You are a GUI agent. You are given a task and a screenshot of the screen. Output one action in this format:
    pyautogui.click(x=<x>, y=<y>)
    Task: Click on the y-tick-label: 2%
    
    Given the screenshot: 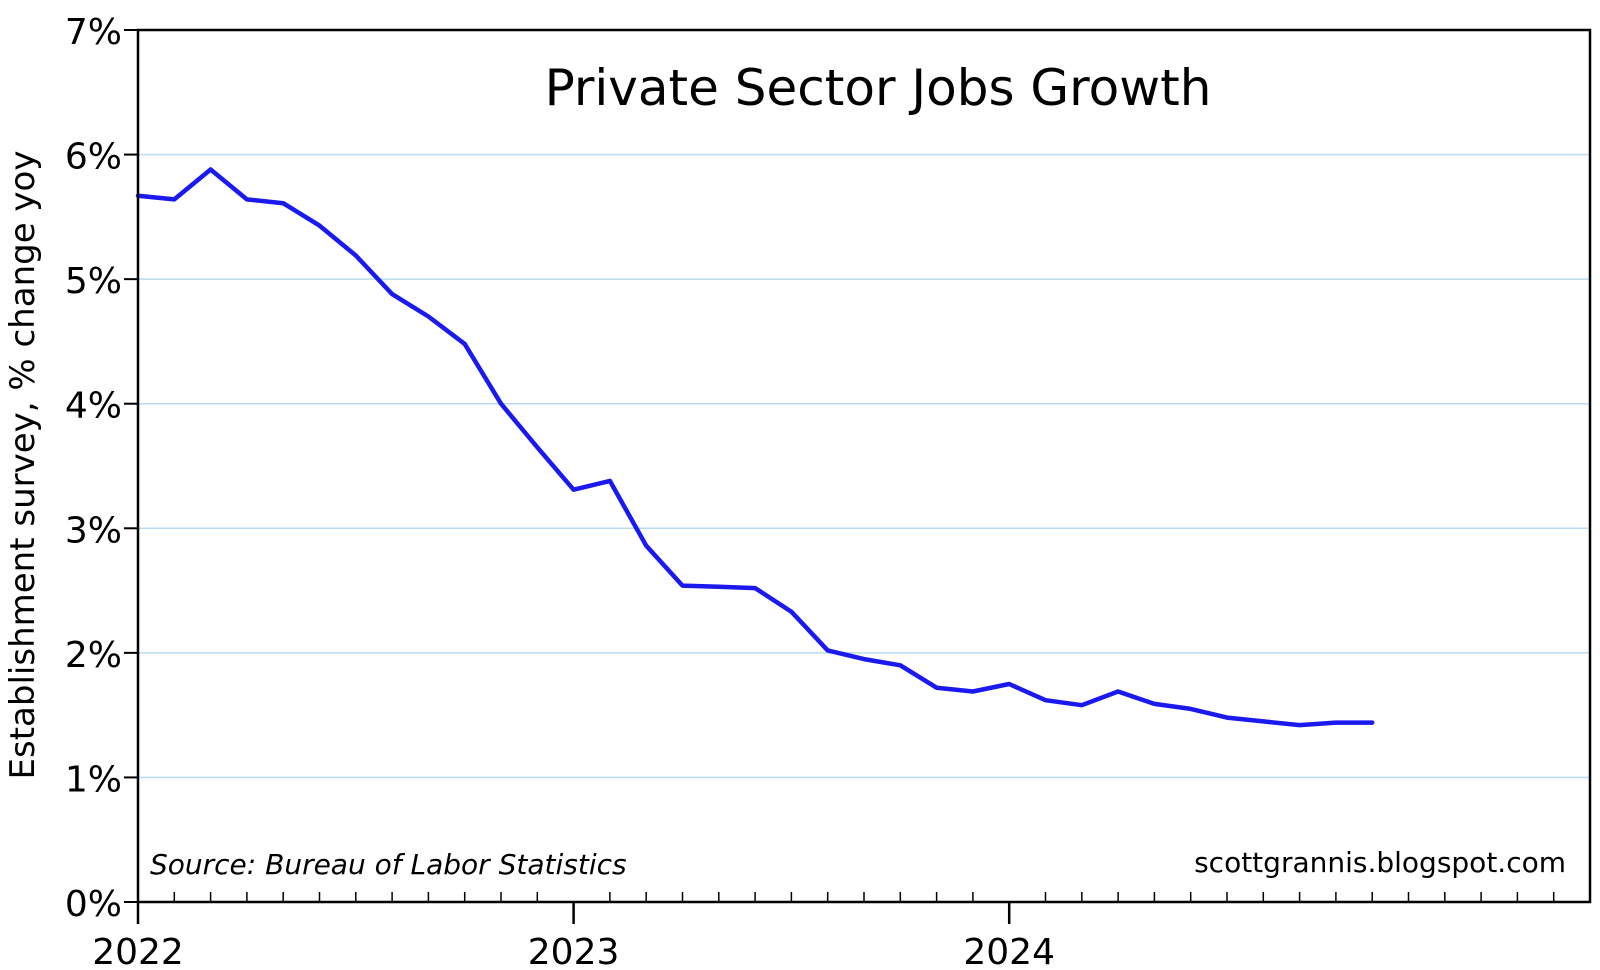 What is the action you would take?
    pyautogui.click(x=93, y=655)
    